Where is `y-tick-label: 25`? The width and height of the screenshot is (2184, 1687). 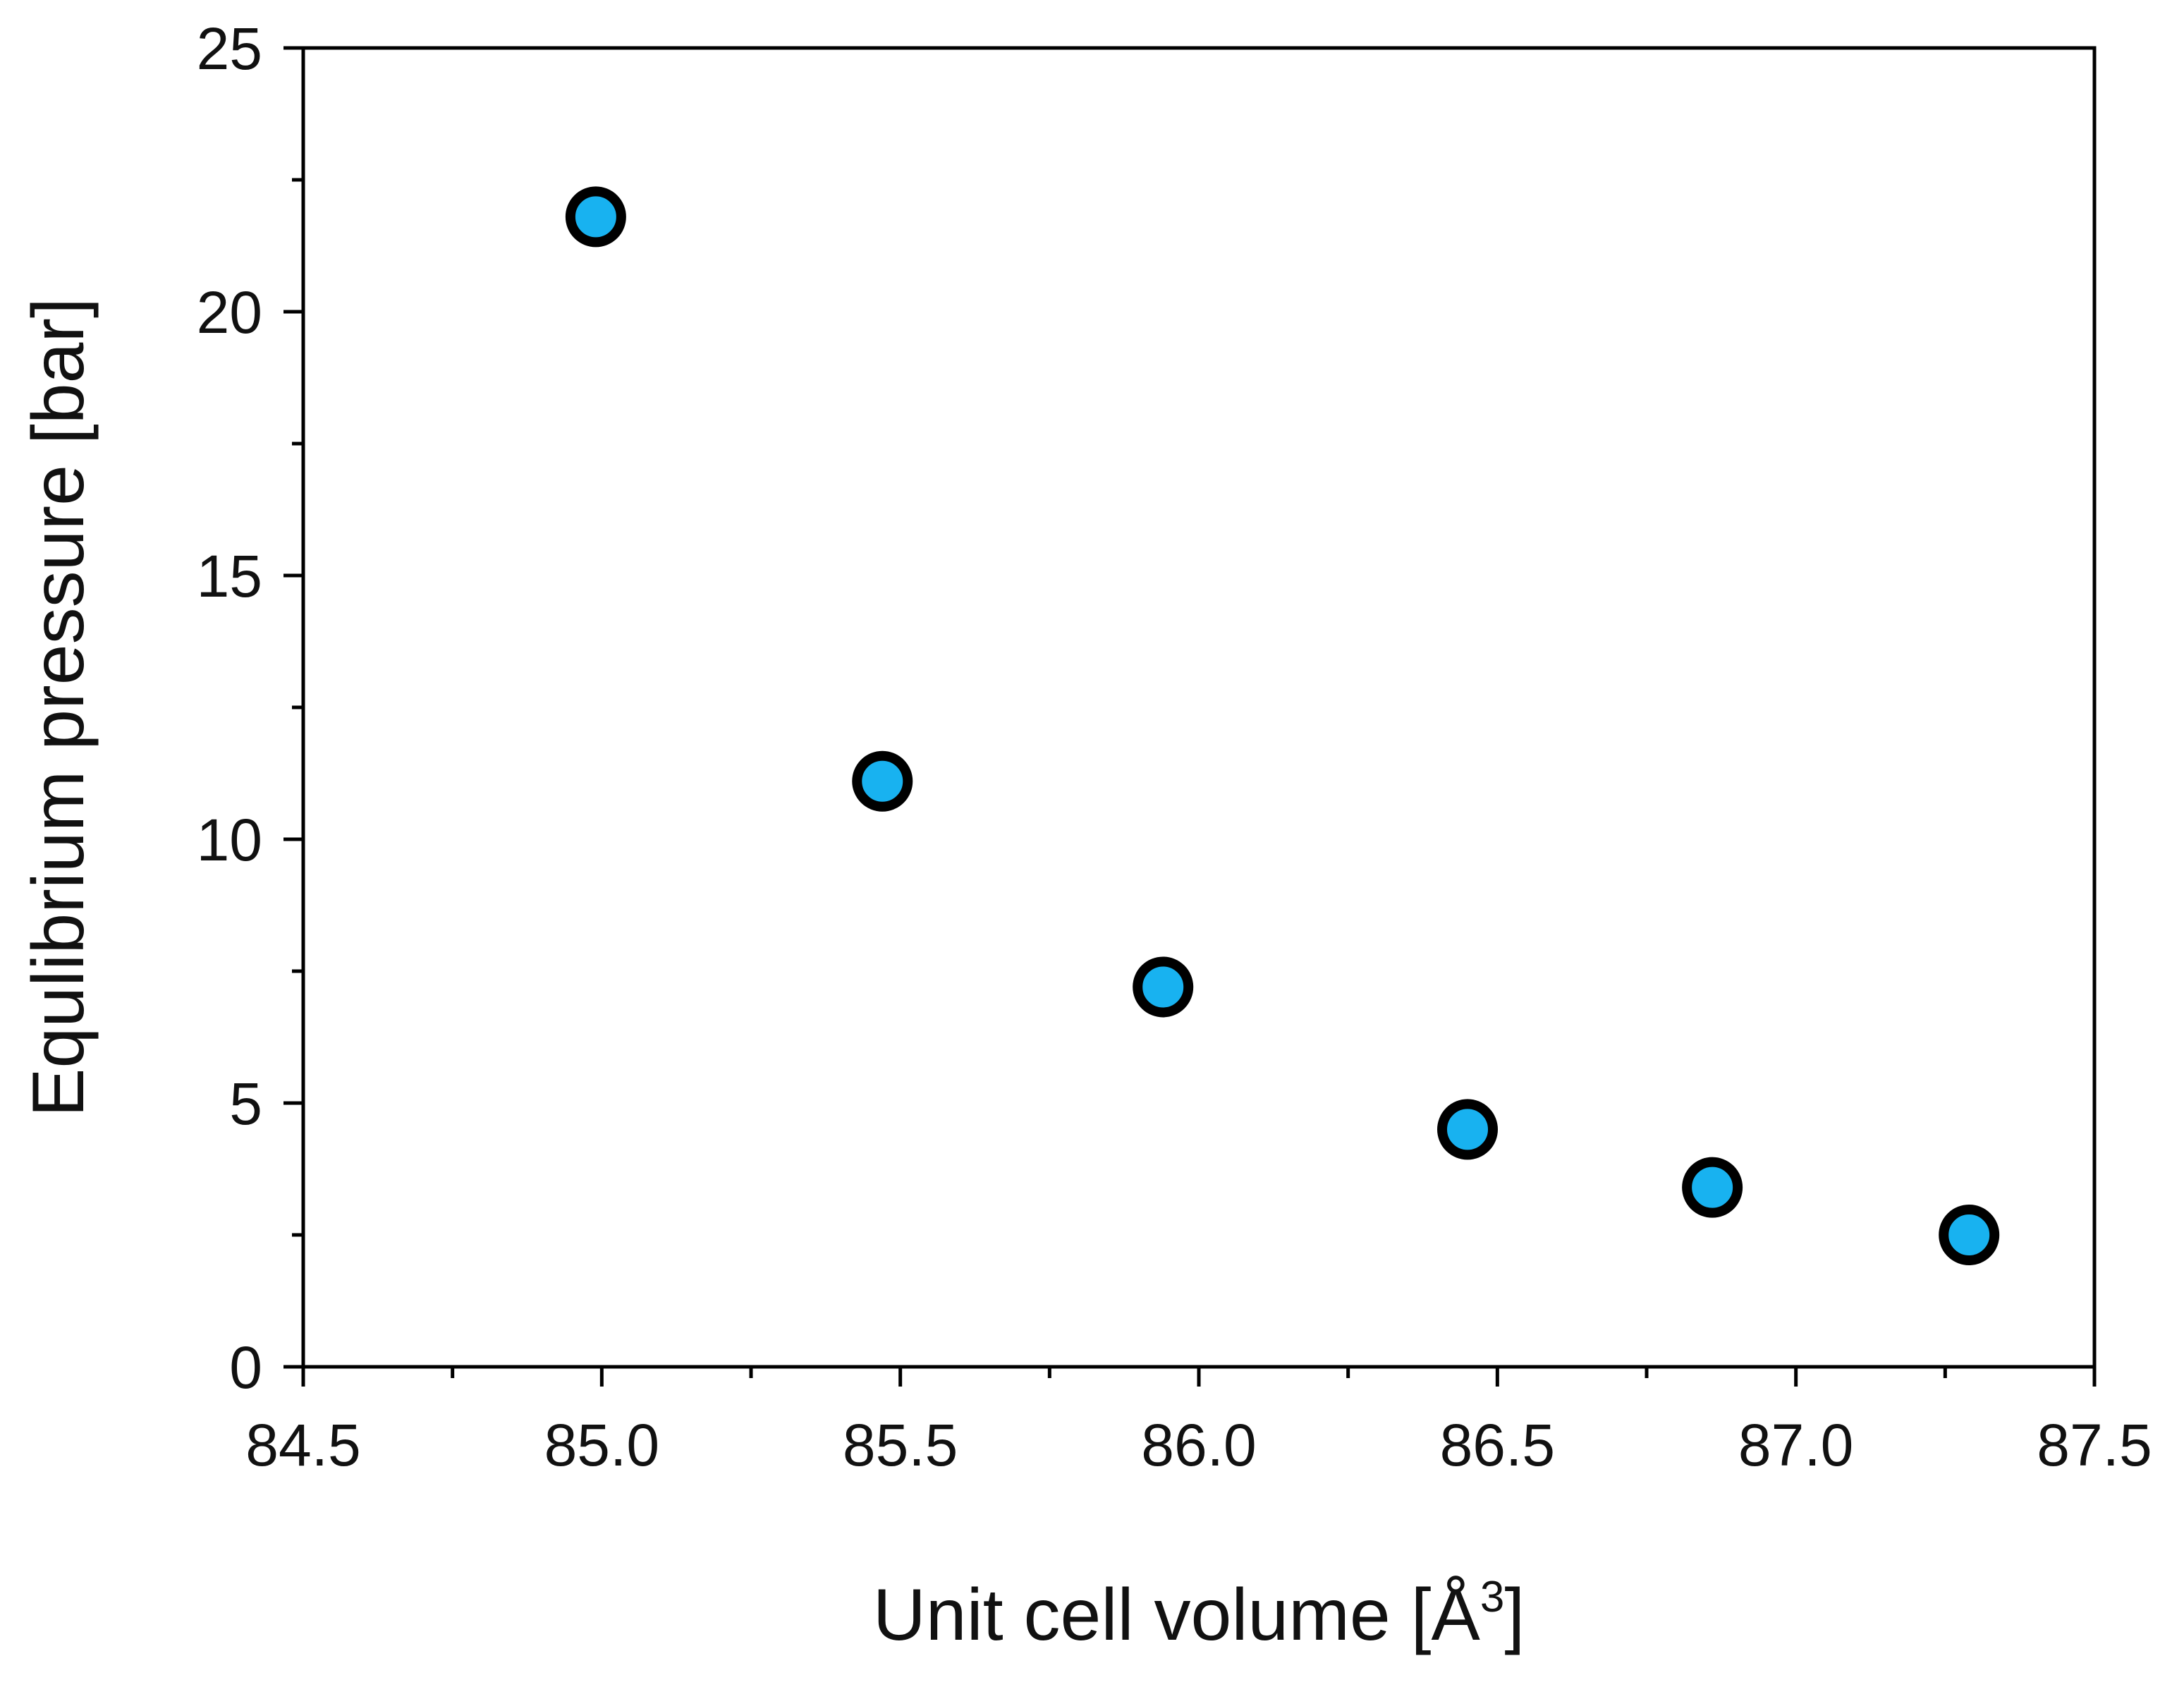 y-tick-label: 25 is located at coordinates (229, 49).